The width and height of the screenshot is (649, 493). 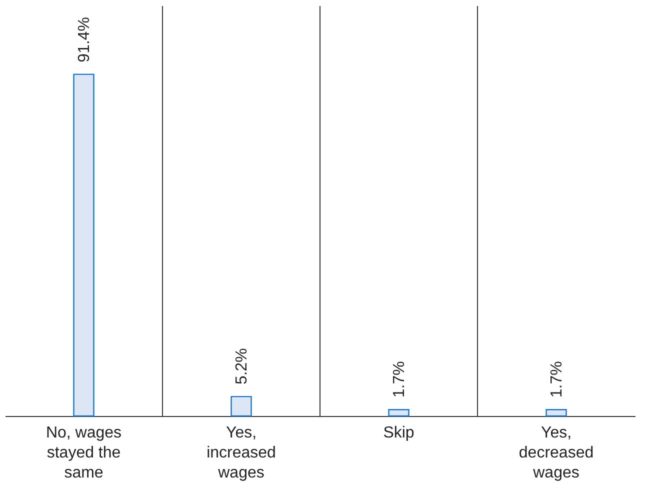 What do you see at coordinates (556, 453) in the screenshot?
I see `x-tick-label: Yes, decreased wages` at bounding box center [556, 453].